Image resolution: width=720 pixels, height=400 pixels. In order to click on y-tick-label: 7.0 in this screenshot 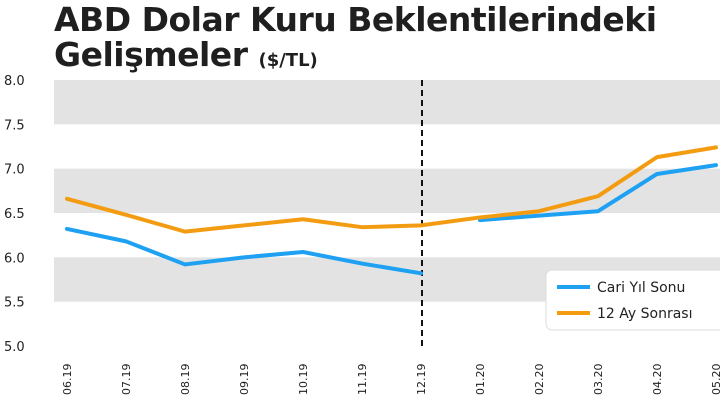, I will do `click(14, 170)`.